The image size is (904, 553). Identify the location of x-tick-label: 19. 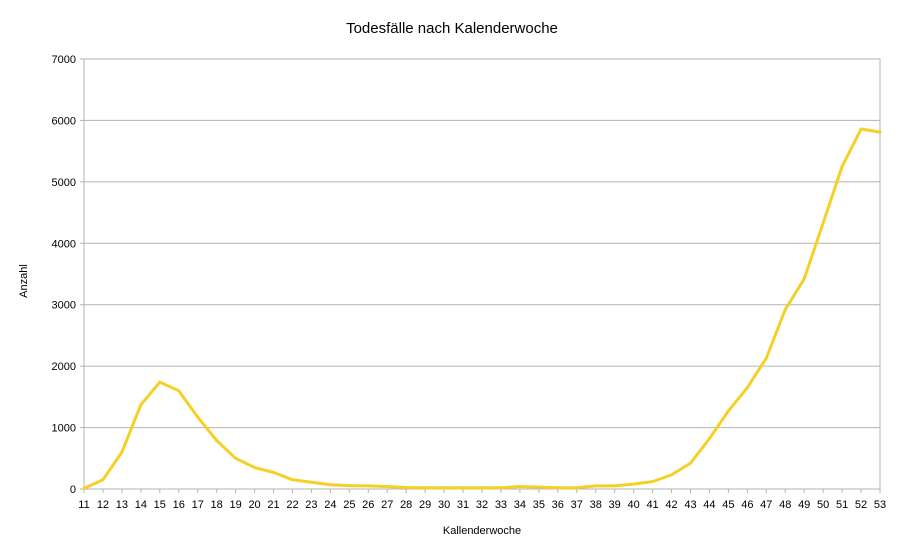
(235, 505).